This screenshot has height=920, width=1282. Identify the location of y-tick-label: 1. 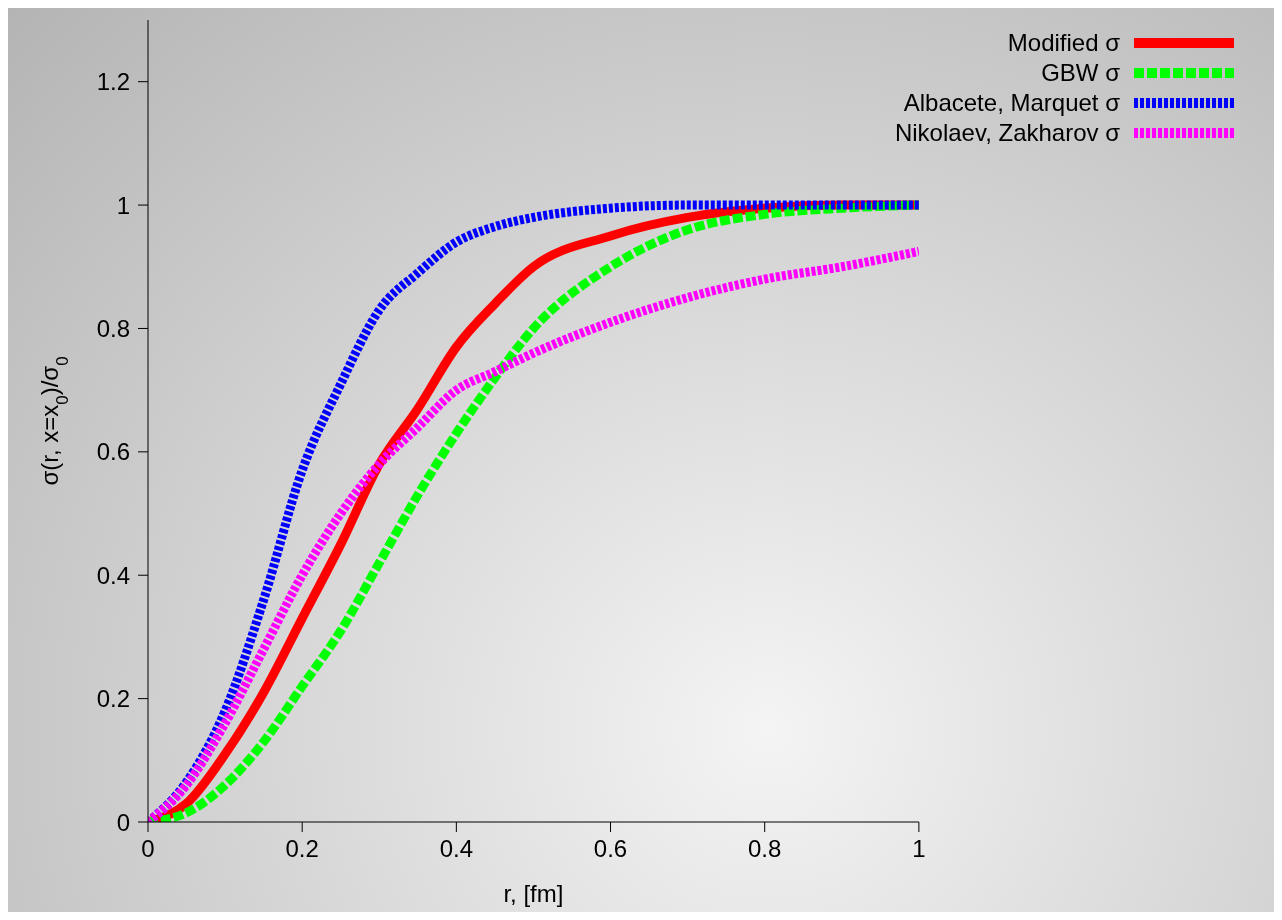
(123, 205).